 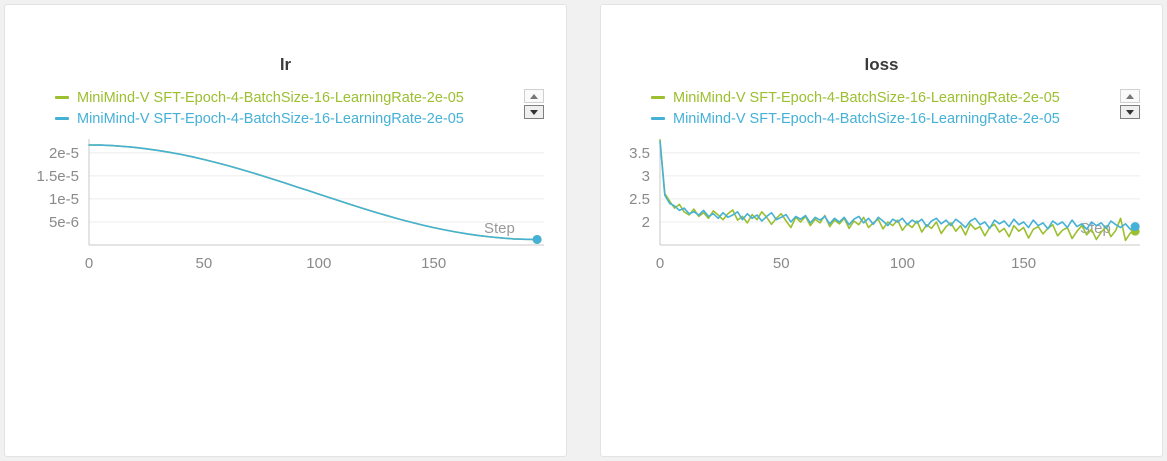 What do you see at coordinates (285, 64) in the screenshot?
I see `lr-chart-title: lr` at bounding box center [285, 64].